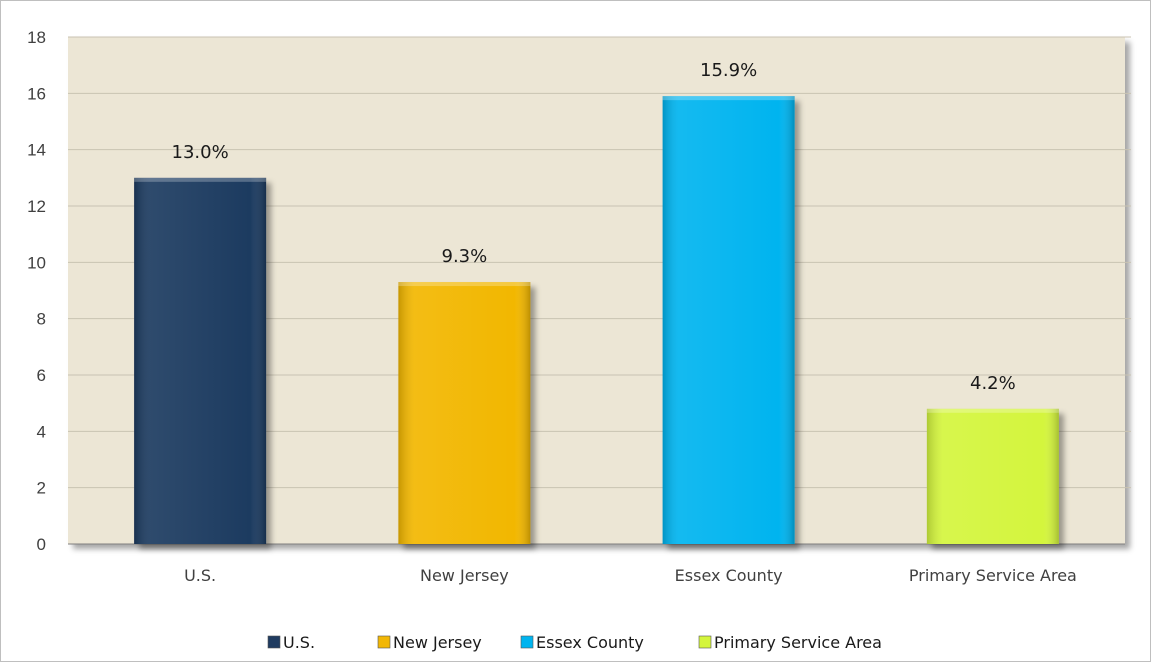 This screenshot has width=1151, height=662. Describe the element at coordinates (41, 375) in the screenshot. I see `y-tick-label: 6` at that location.